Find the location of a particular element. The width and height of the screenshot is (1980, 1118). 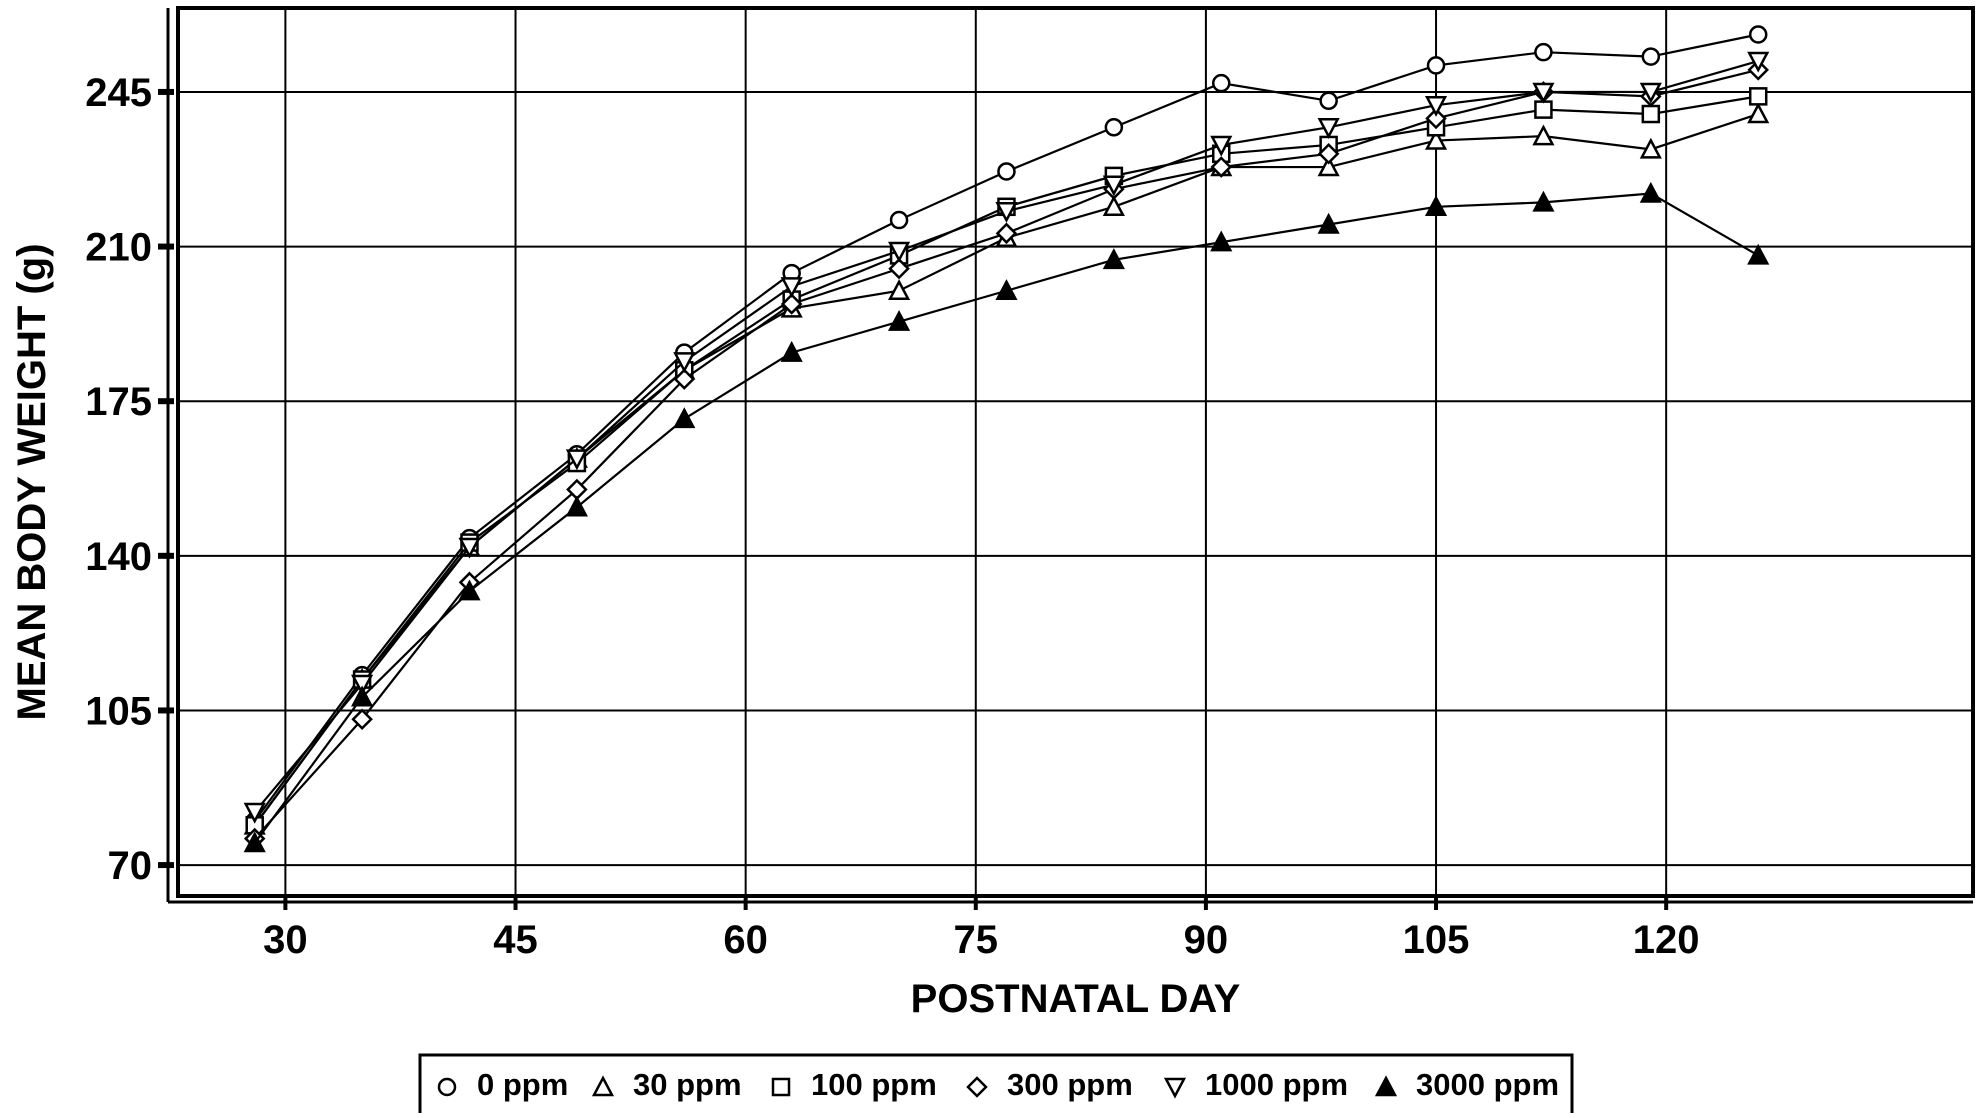

legend-box is located at coordinates (996, 1085).